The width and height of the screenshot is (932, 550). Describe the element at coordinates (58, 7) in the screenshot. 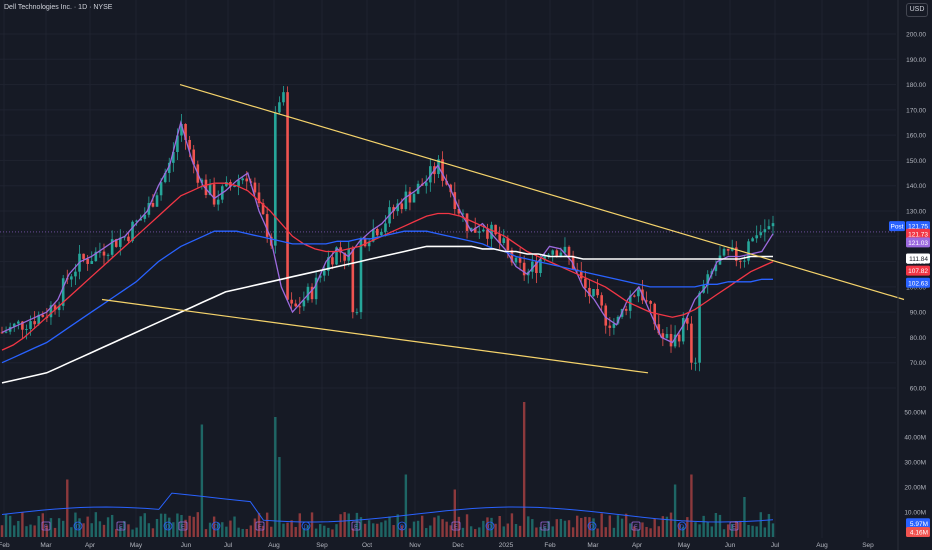

I see `symbol-legend: Dell Technologies Inc. · 1D · NYSE` at that location.